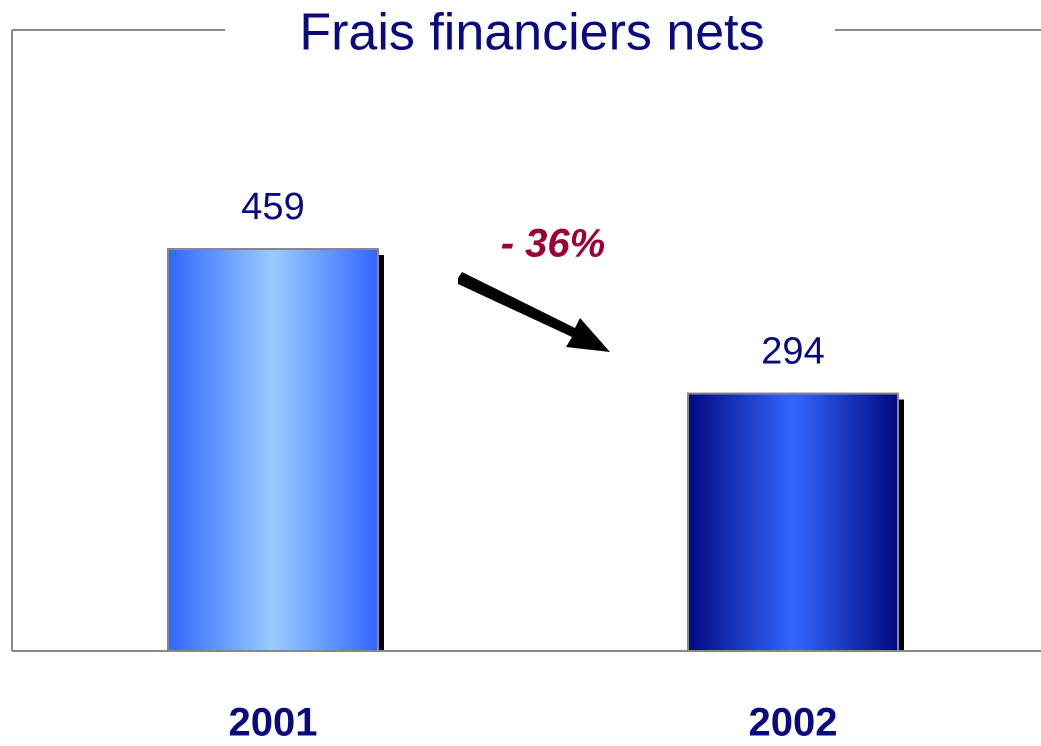 The width and height of the screenshot is (1041, 746). I want to click on x-tick-label: 2001, so click(273, 723).